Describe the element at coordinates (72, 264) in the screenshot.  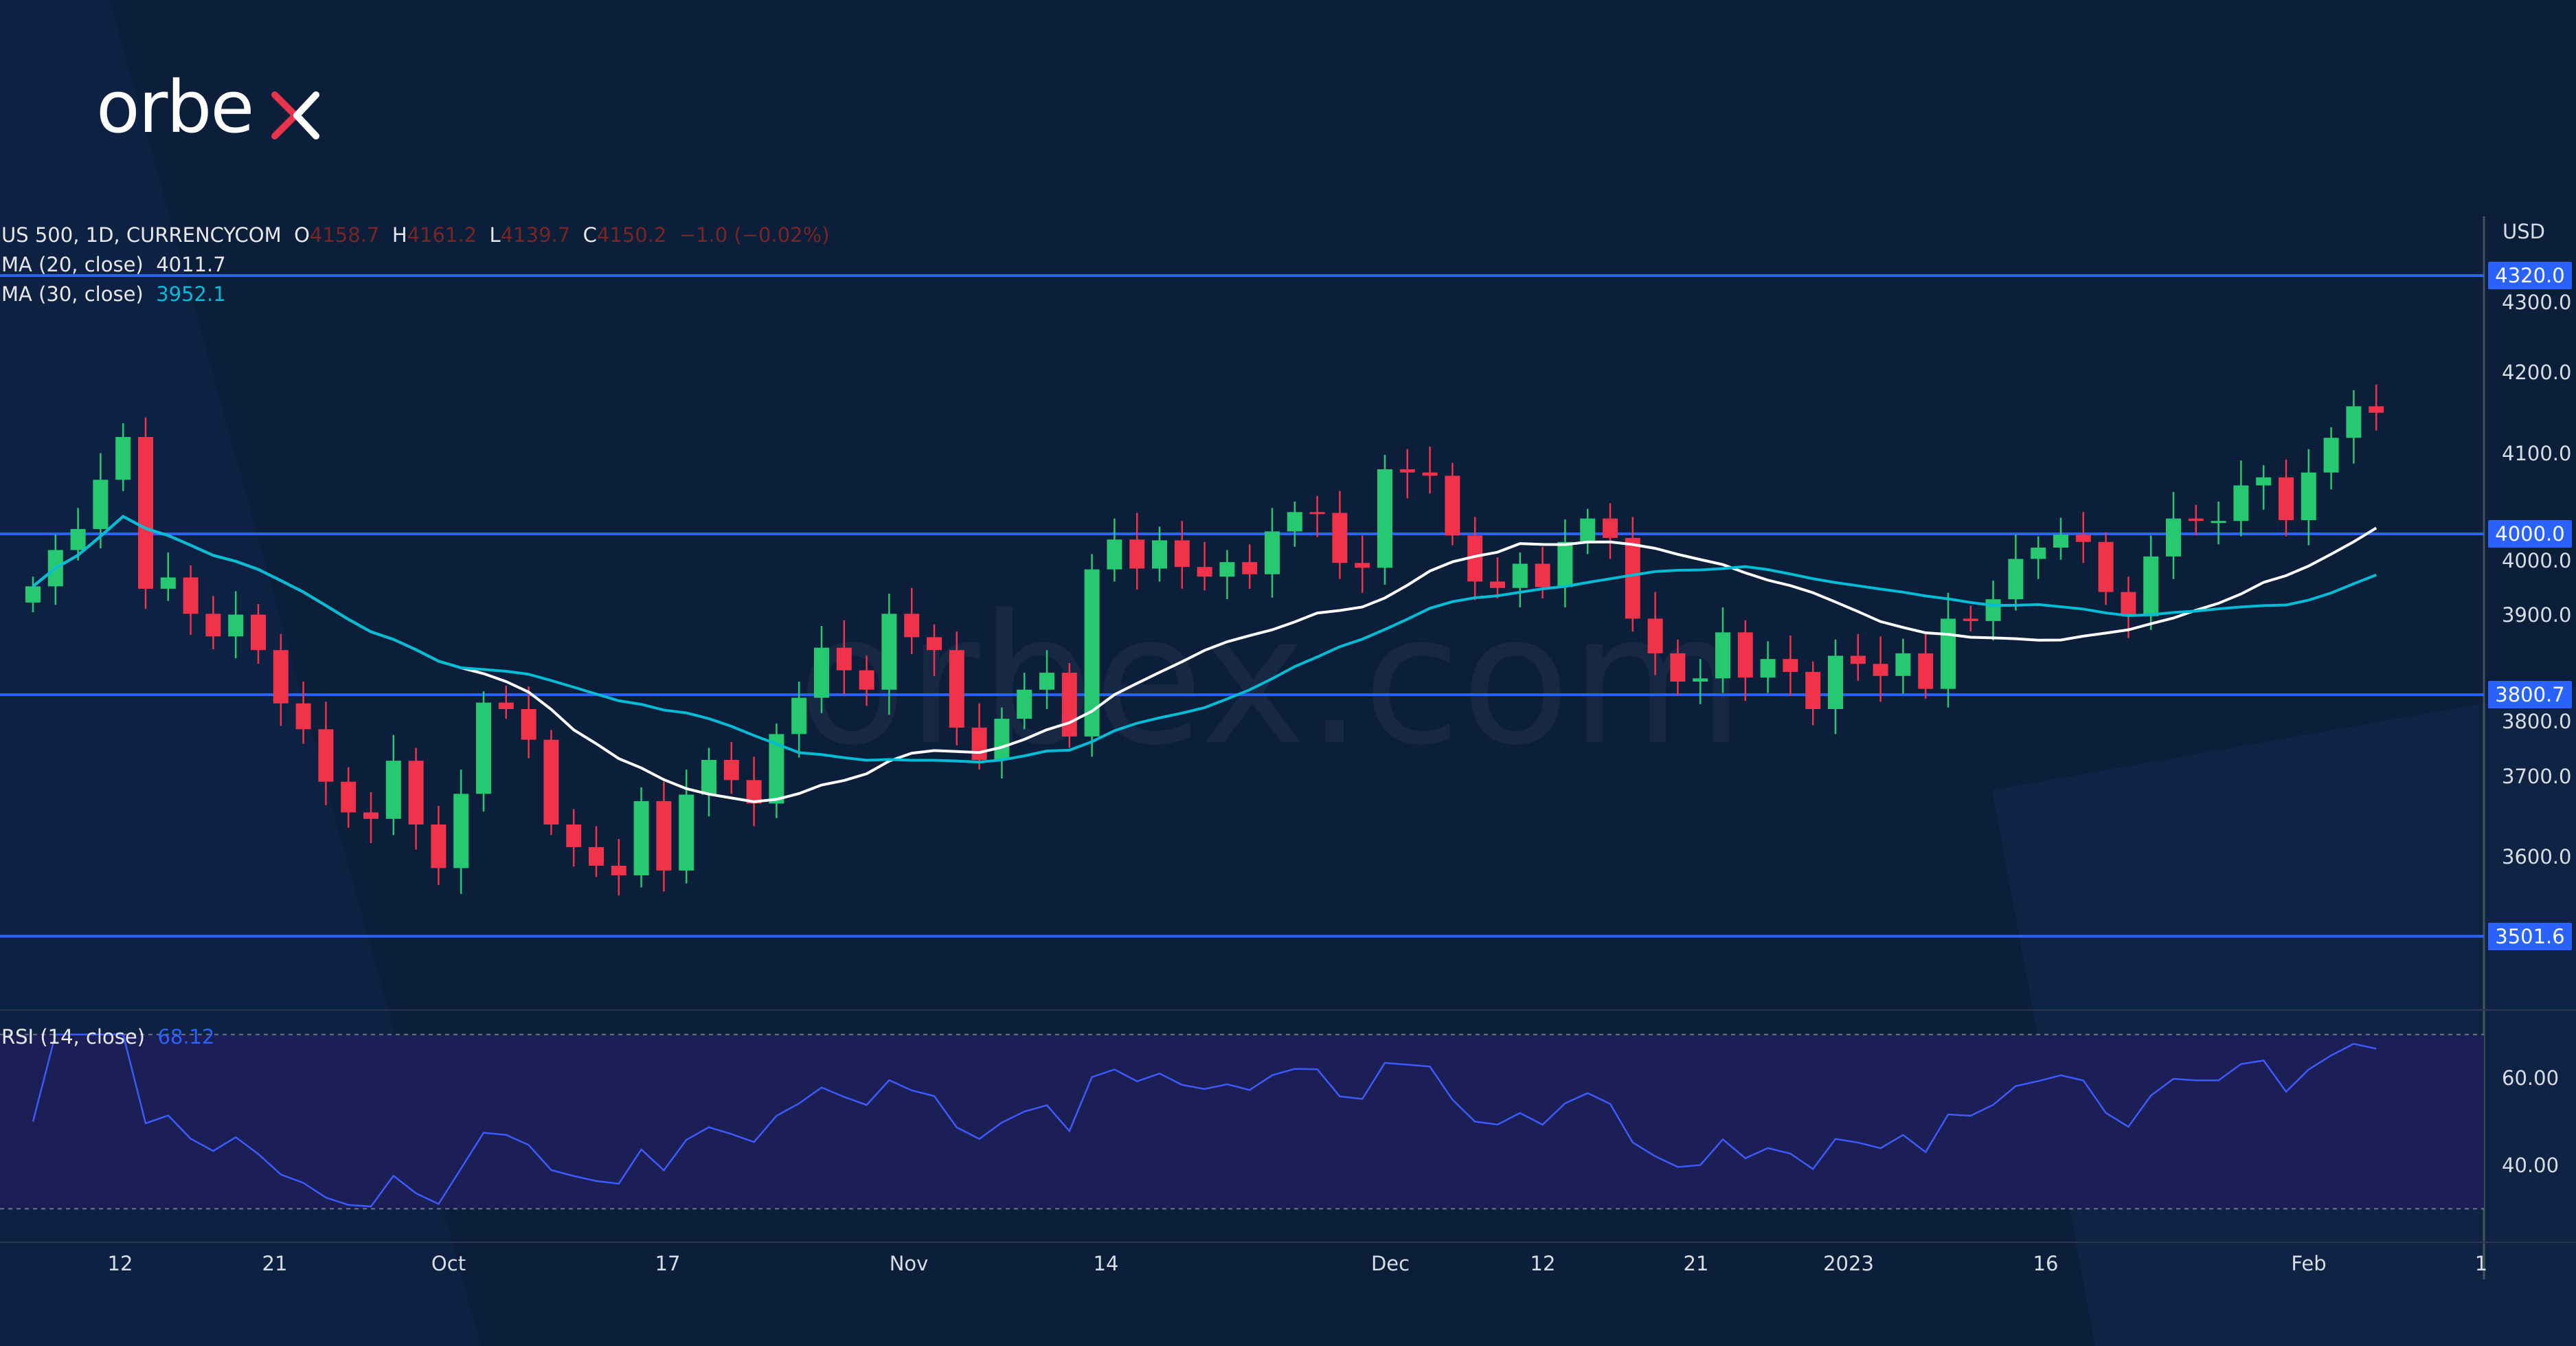
I see `ma20-label: MA (20, close)` at that location.